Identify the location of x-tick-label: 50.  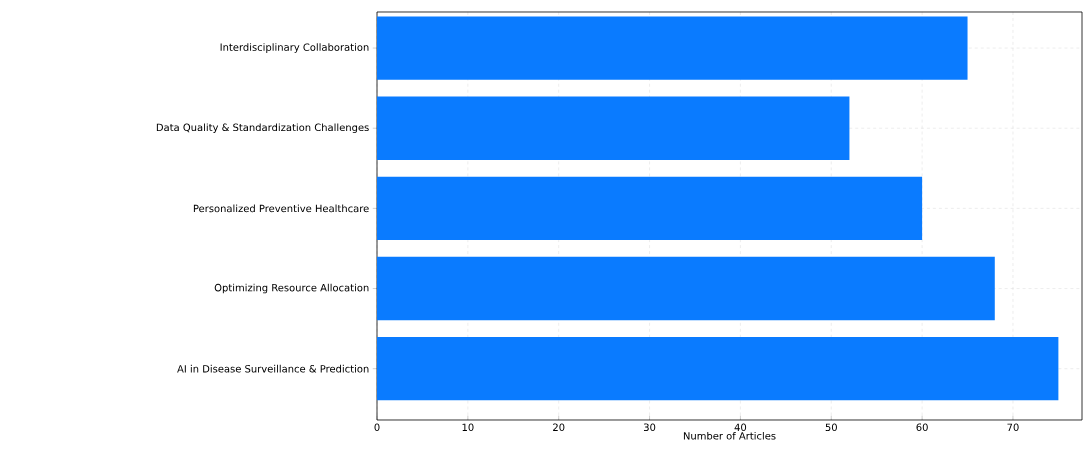
(831, 427).